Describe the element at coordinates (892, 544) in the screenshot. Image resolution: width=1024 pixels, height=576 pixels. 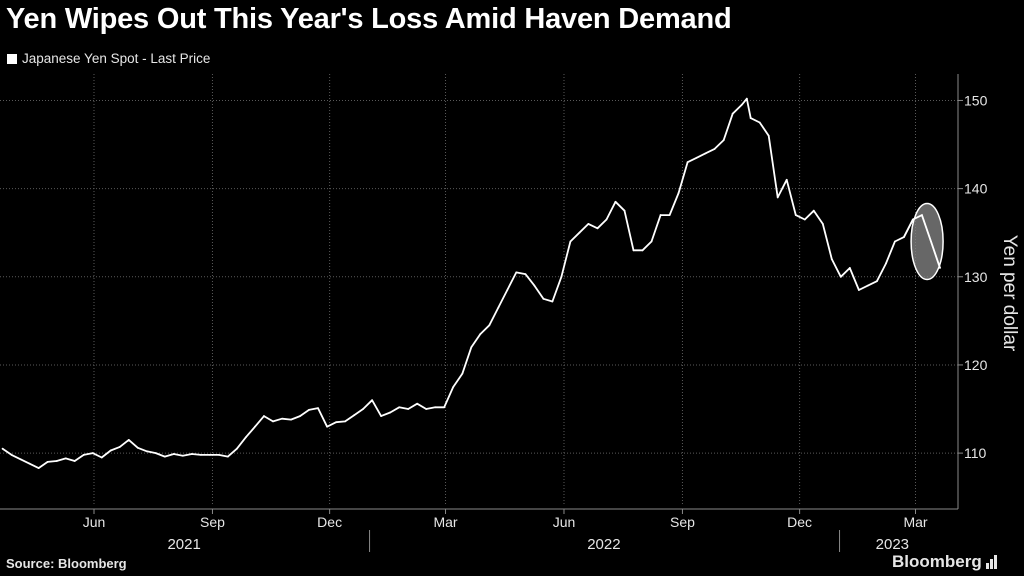
I see `year-label: 2023` at that location.